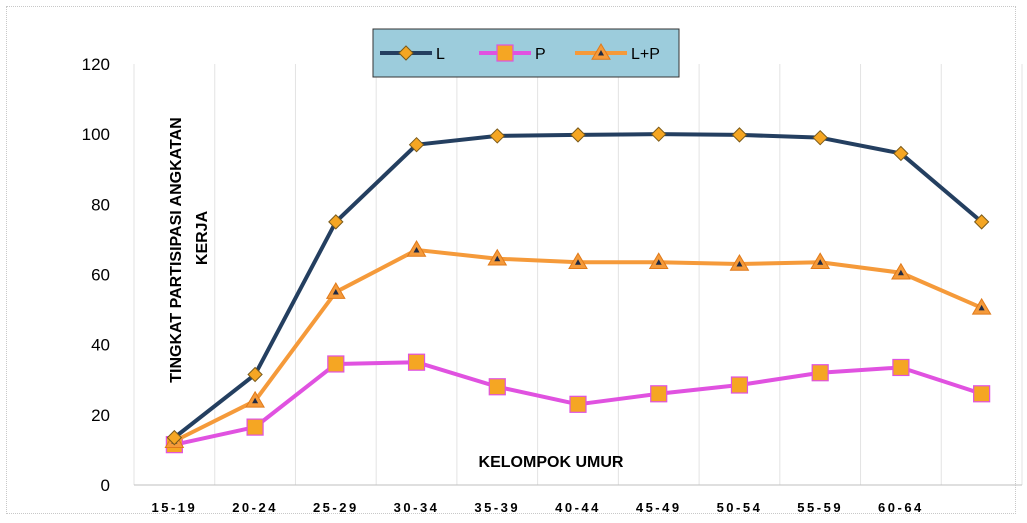  What do you see at coordinates (659, 507) in the screenshot?
I see `x-tick-label: 45-49` at bounding box center [659, 507].